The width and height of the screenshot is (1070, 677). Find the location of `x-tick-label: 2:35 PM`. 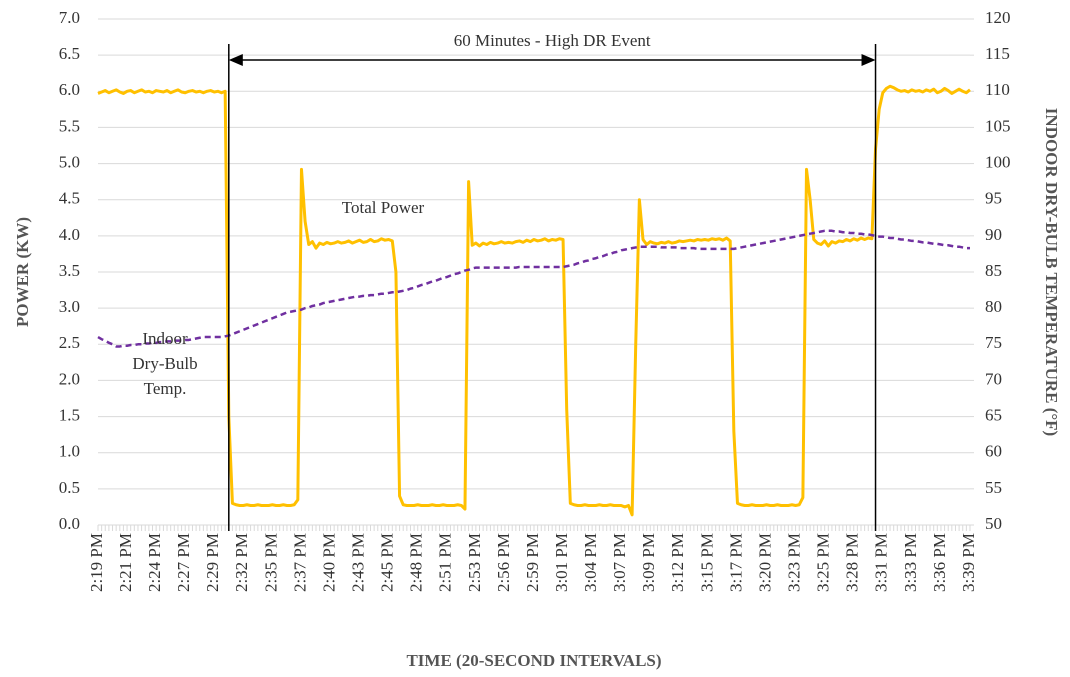

x-tick-label: 2:35 PM is located at coordinates (270, 562).